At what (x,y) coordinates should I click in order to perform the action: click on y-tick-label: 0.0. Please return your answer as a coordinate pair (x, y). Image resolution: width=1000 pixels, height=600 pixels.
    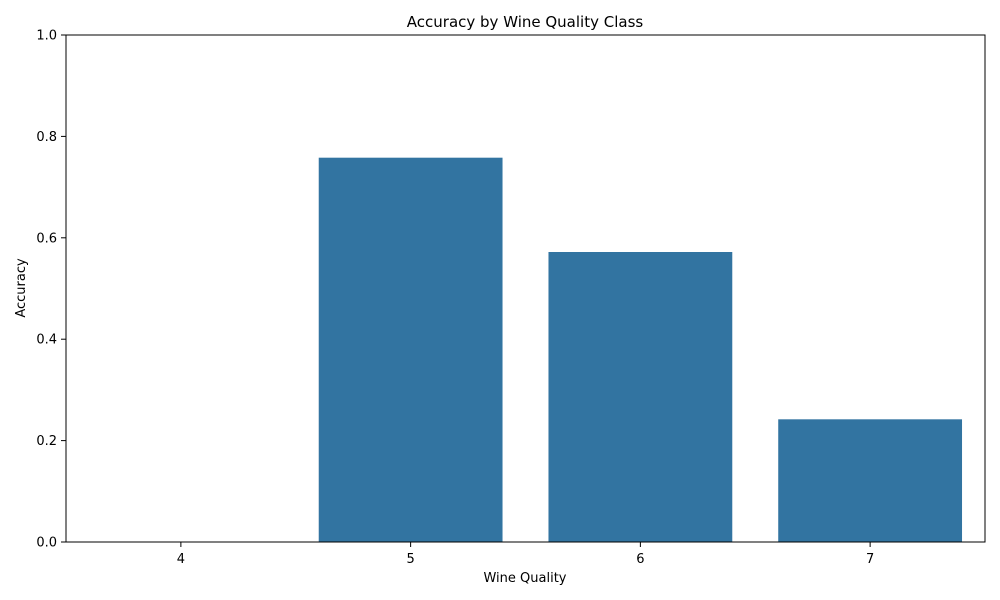
    Looking at the image, I should click on (46, 543).